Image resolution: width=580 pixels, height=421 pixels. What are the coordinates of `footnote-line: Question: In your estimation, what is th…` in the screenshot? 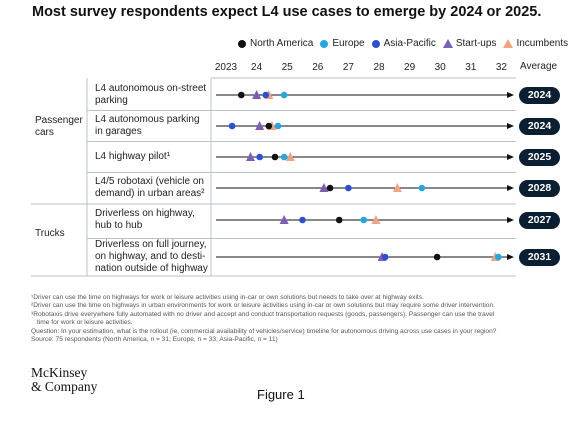 It's located at (264, 331).